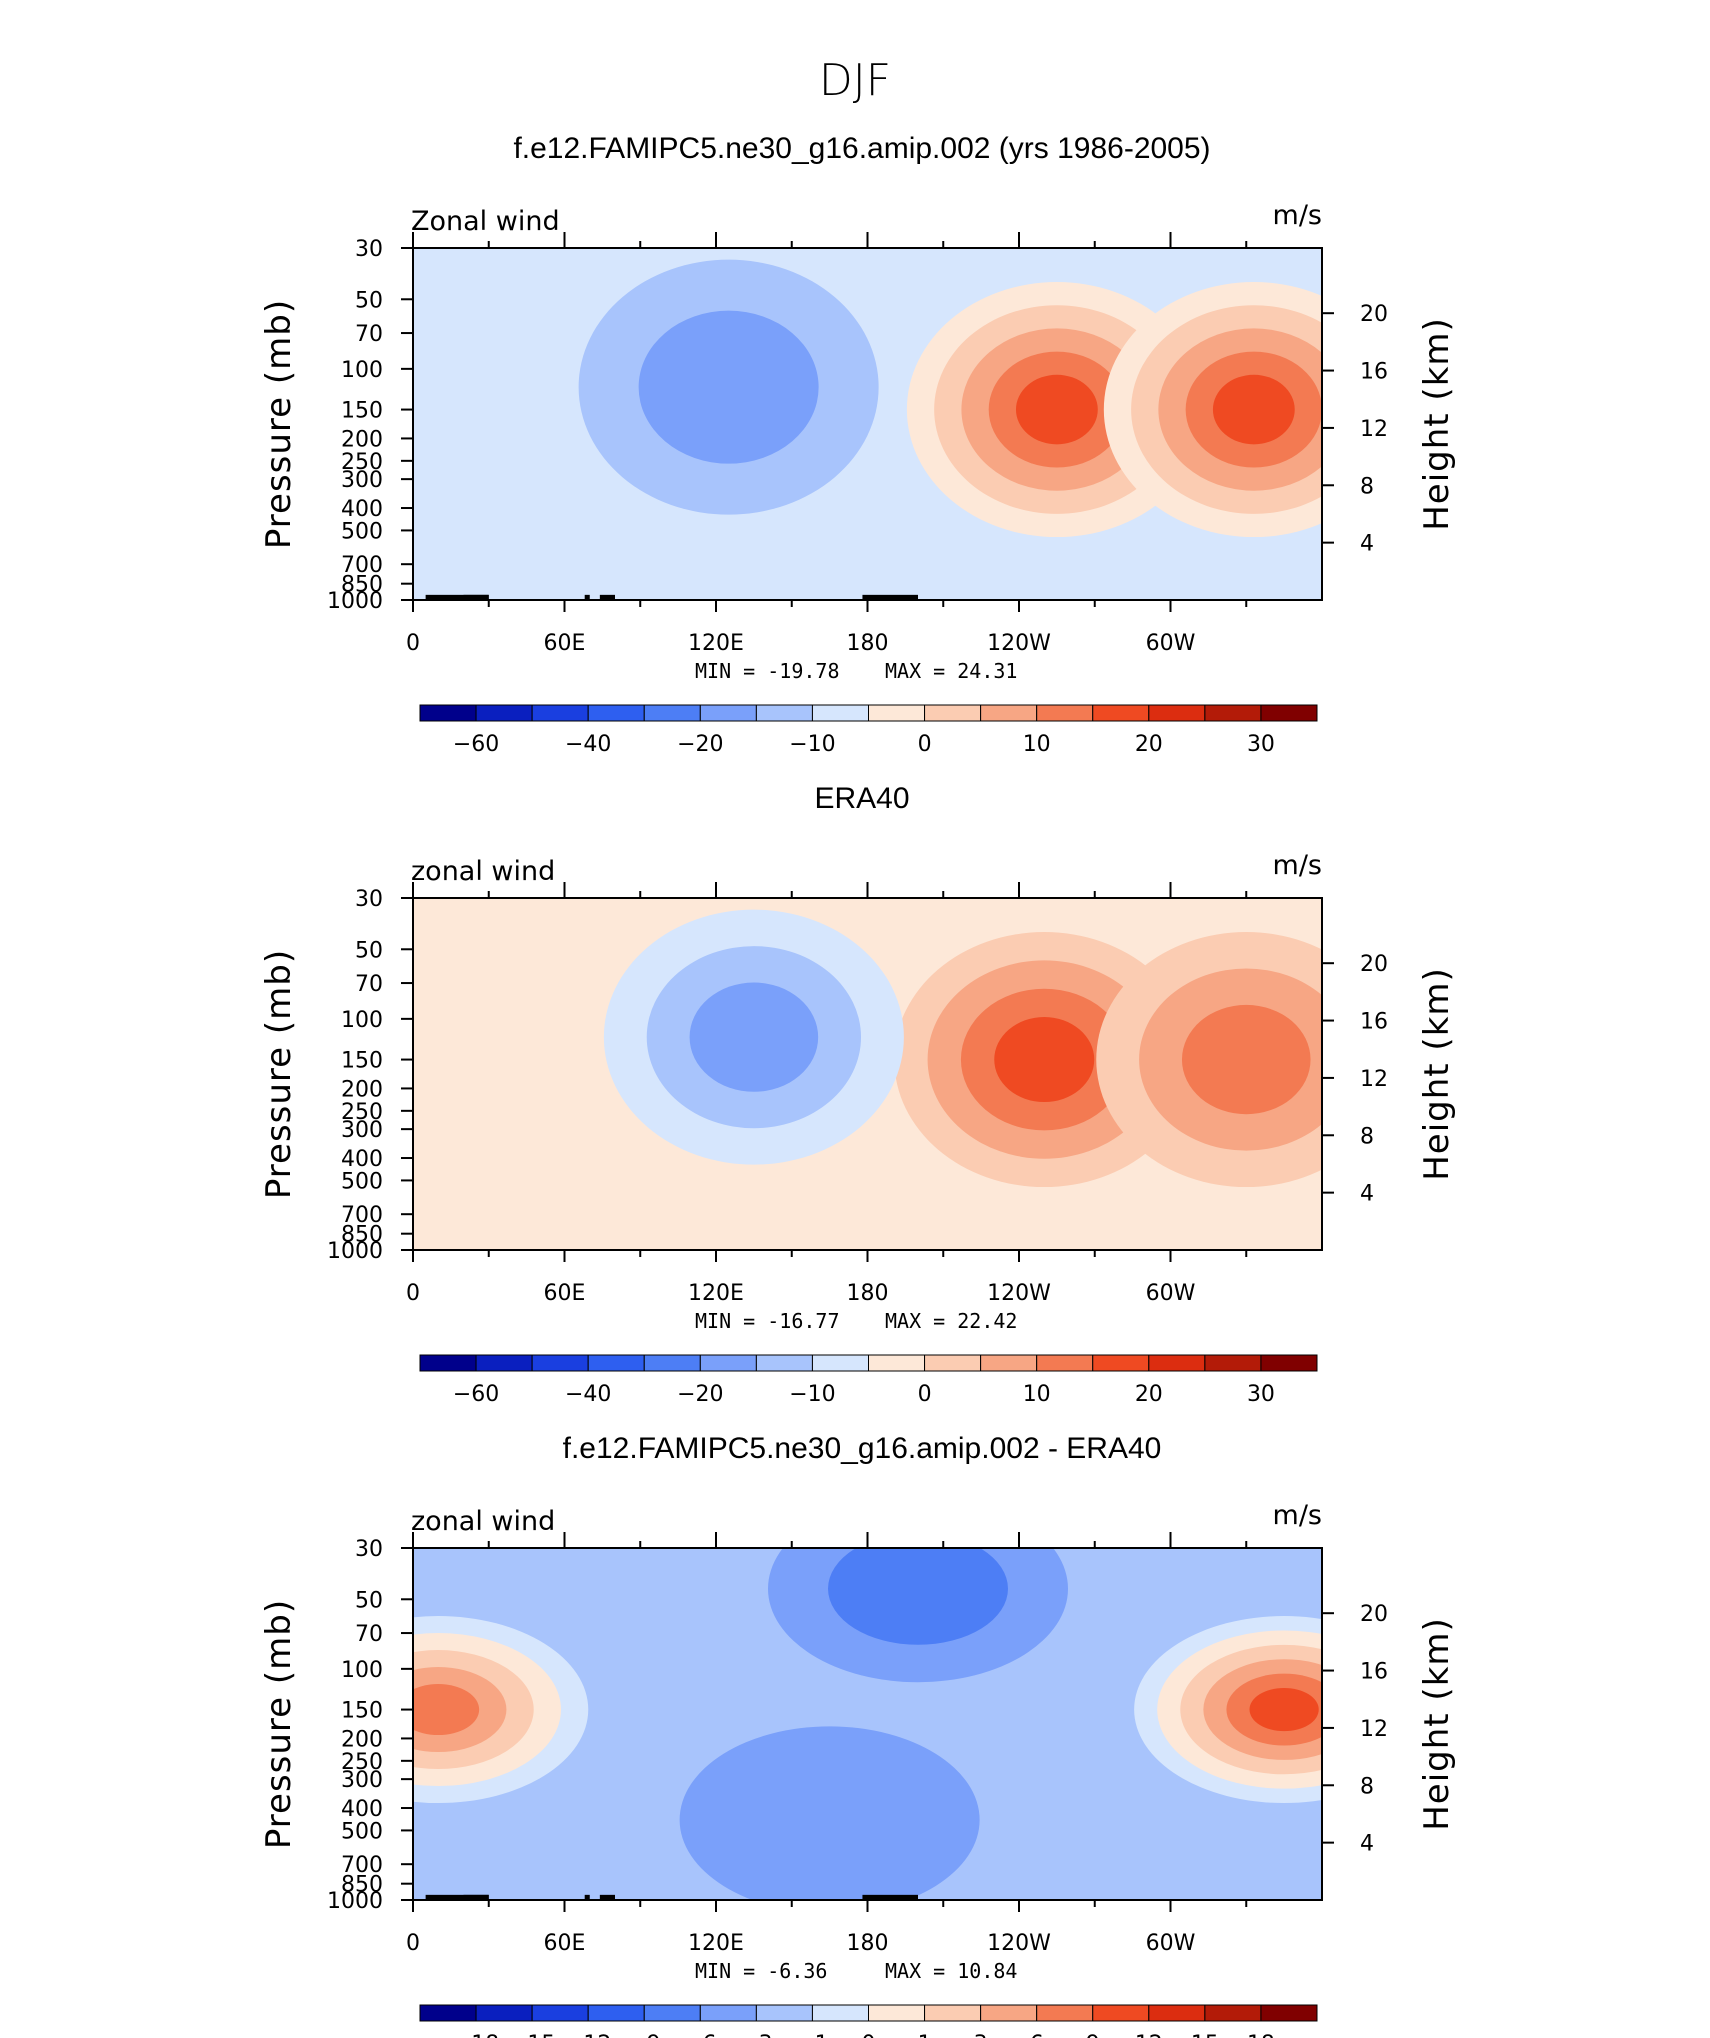 The image size is (1710, 2038). I want to click on max-value: MAX = 24.31, so click(951, 671).